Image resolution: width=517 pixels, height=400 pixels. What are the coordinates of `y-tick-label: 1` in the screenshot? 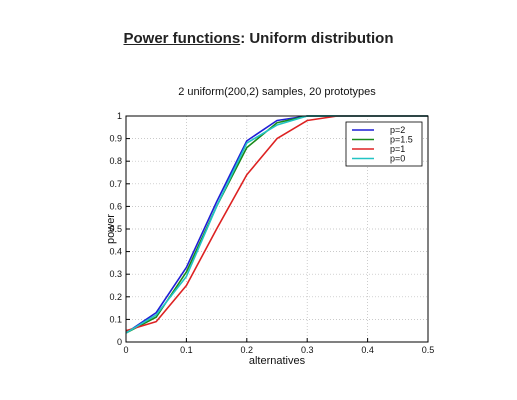 It's located at (119, 116).